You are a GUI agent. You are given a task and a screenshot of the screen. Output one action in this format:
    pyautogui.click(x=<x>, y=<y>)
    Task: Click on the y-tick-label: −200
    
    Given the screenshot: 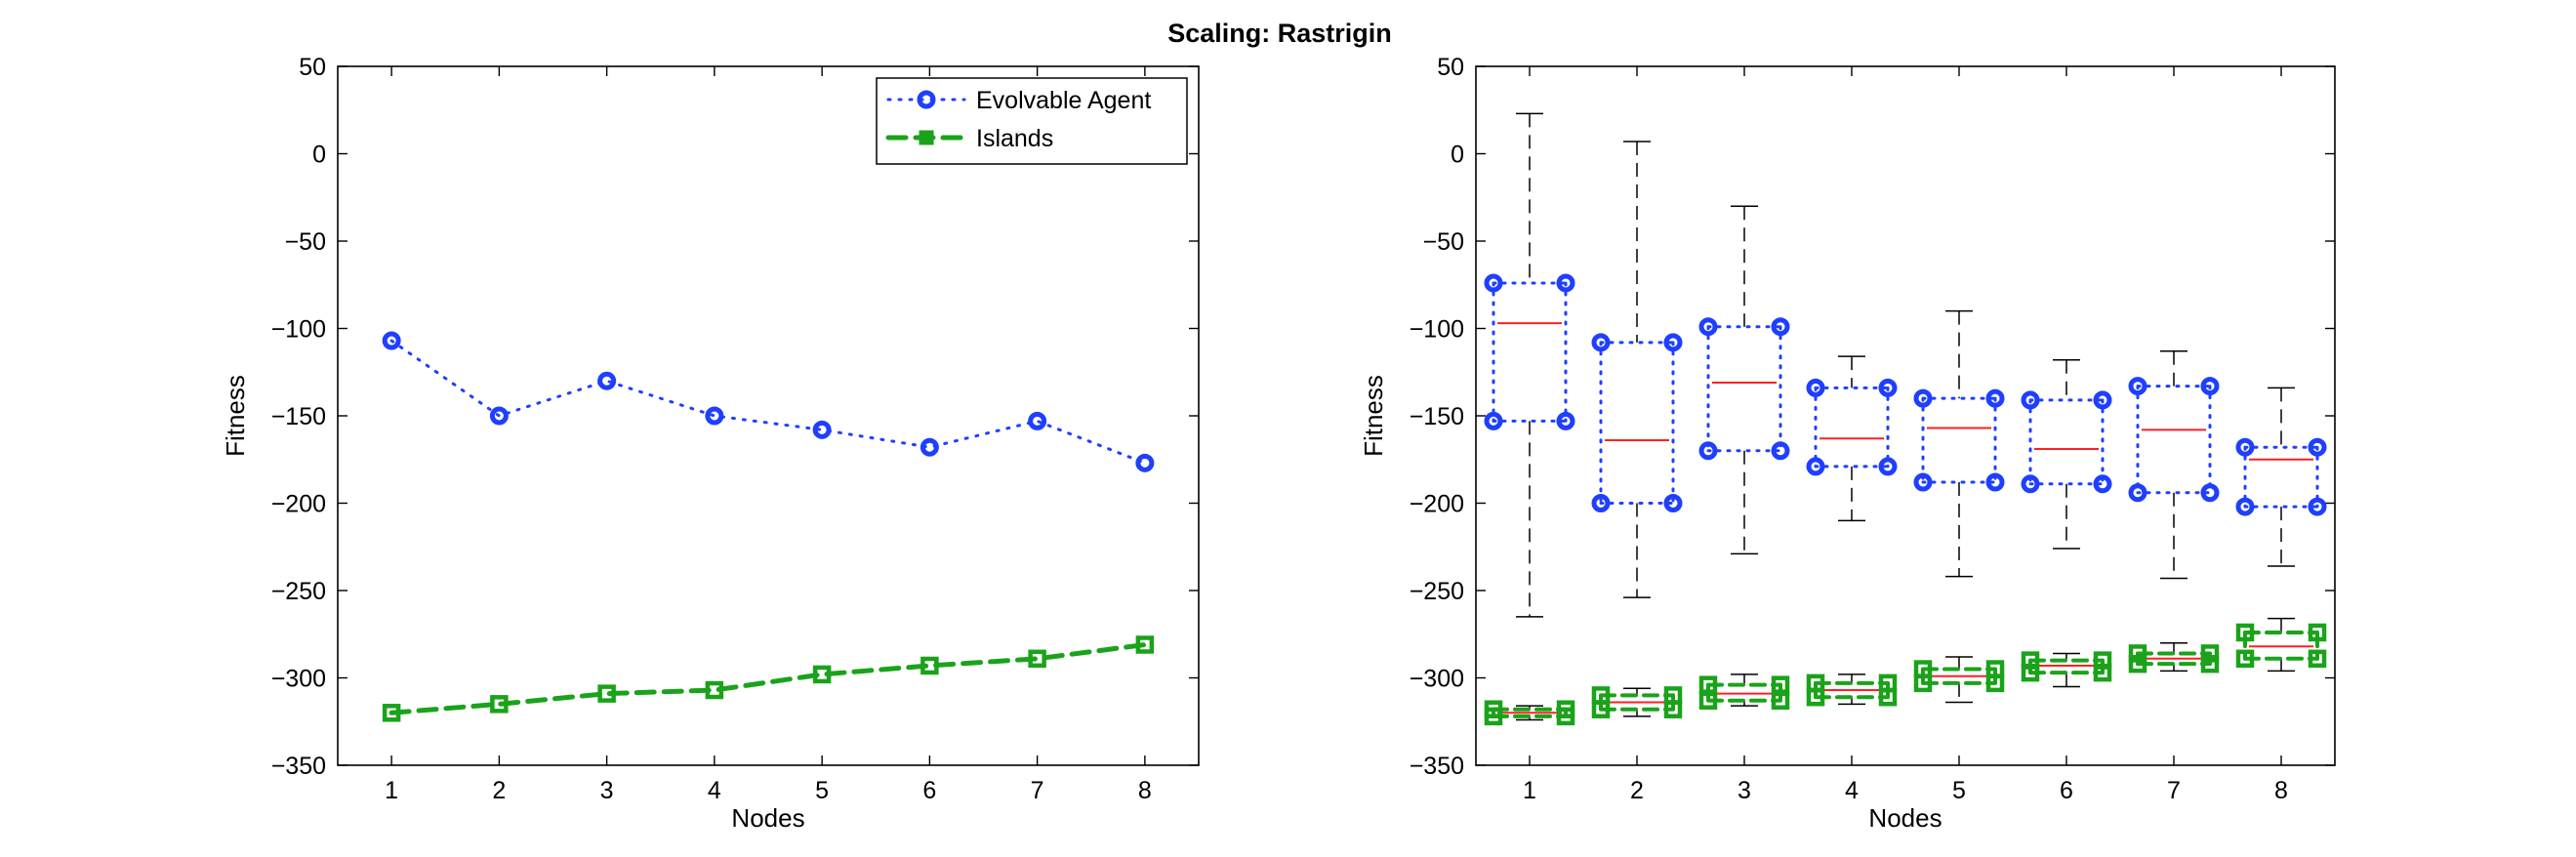 What is the action you would take?
    pyautogui.click(x=298, y=504)
    